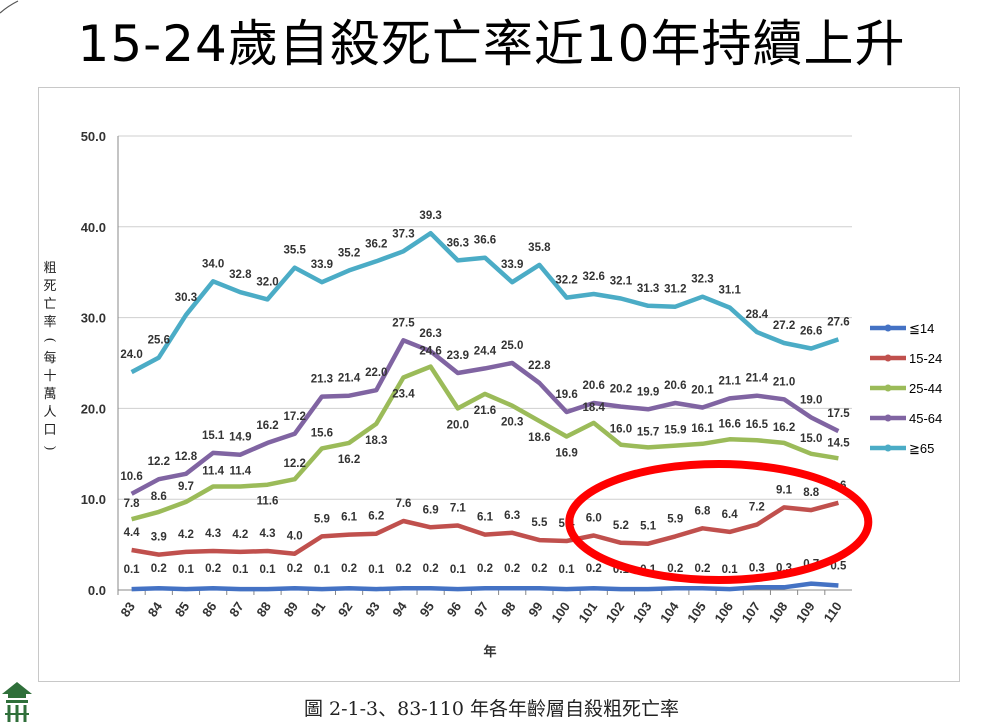 The image size is (983, 728). Describe the element at coordinates (925, 388) in the screenshot. I see `legend-label: 25-44` at that location.